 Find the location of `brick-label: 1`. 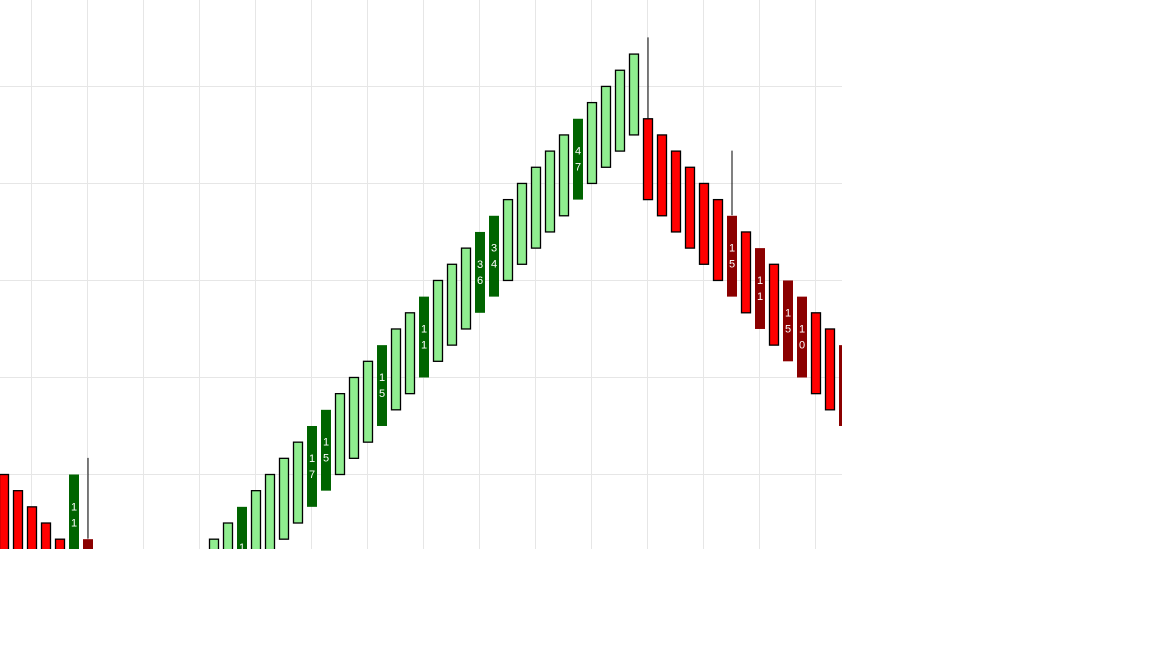

brick-label: 1 is located at coordinates (242, 548).